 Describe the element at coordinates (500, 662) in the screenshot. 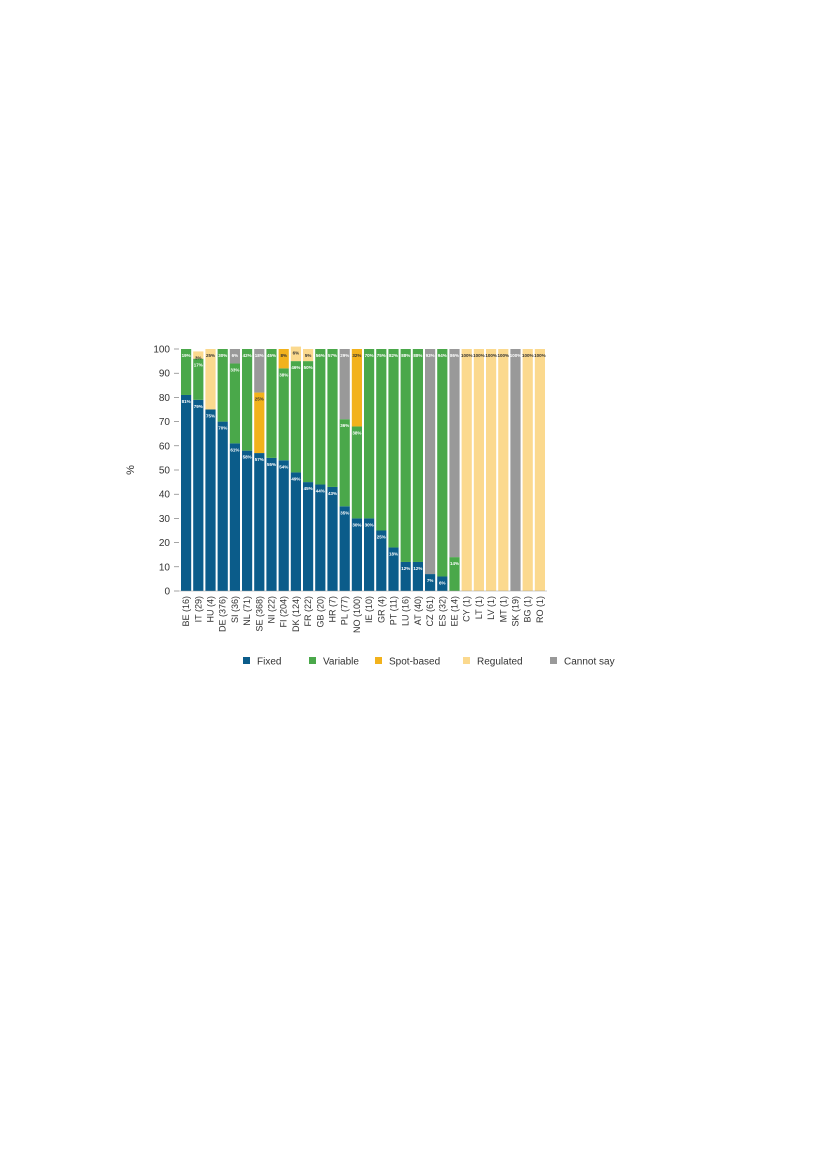

I see `legend-label: Regulated` at that location.